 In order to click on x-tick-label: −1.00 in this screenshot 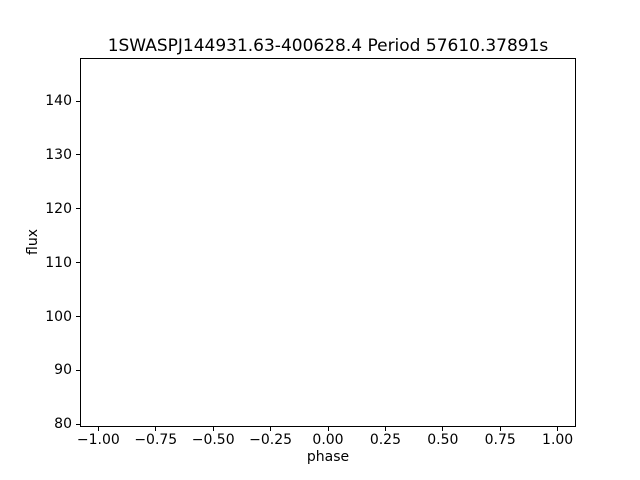, I will do `click(98, 440)`.